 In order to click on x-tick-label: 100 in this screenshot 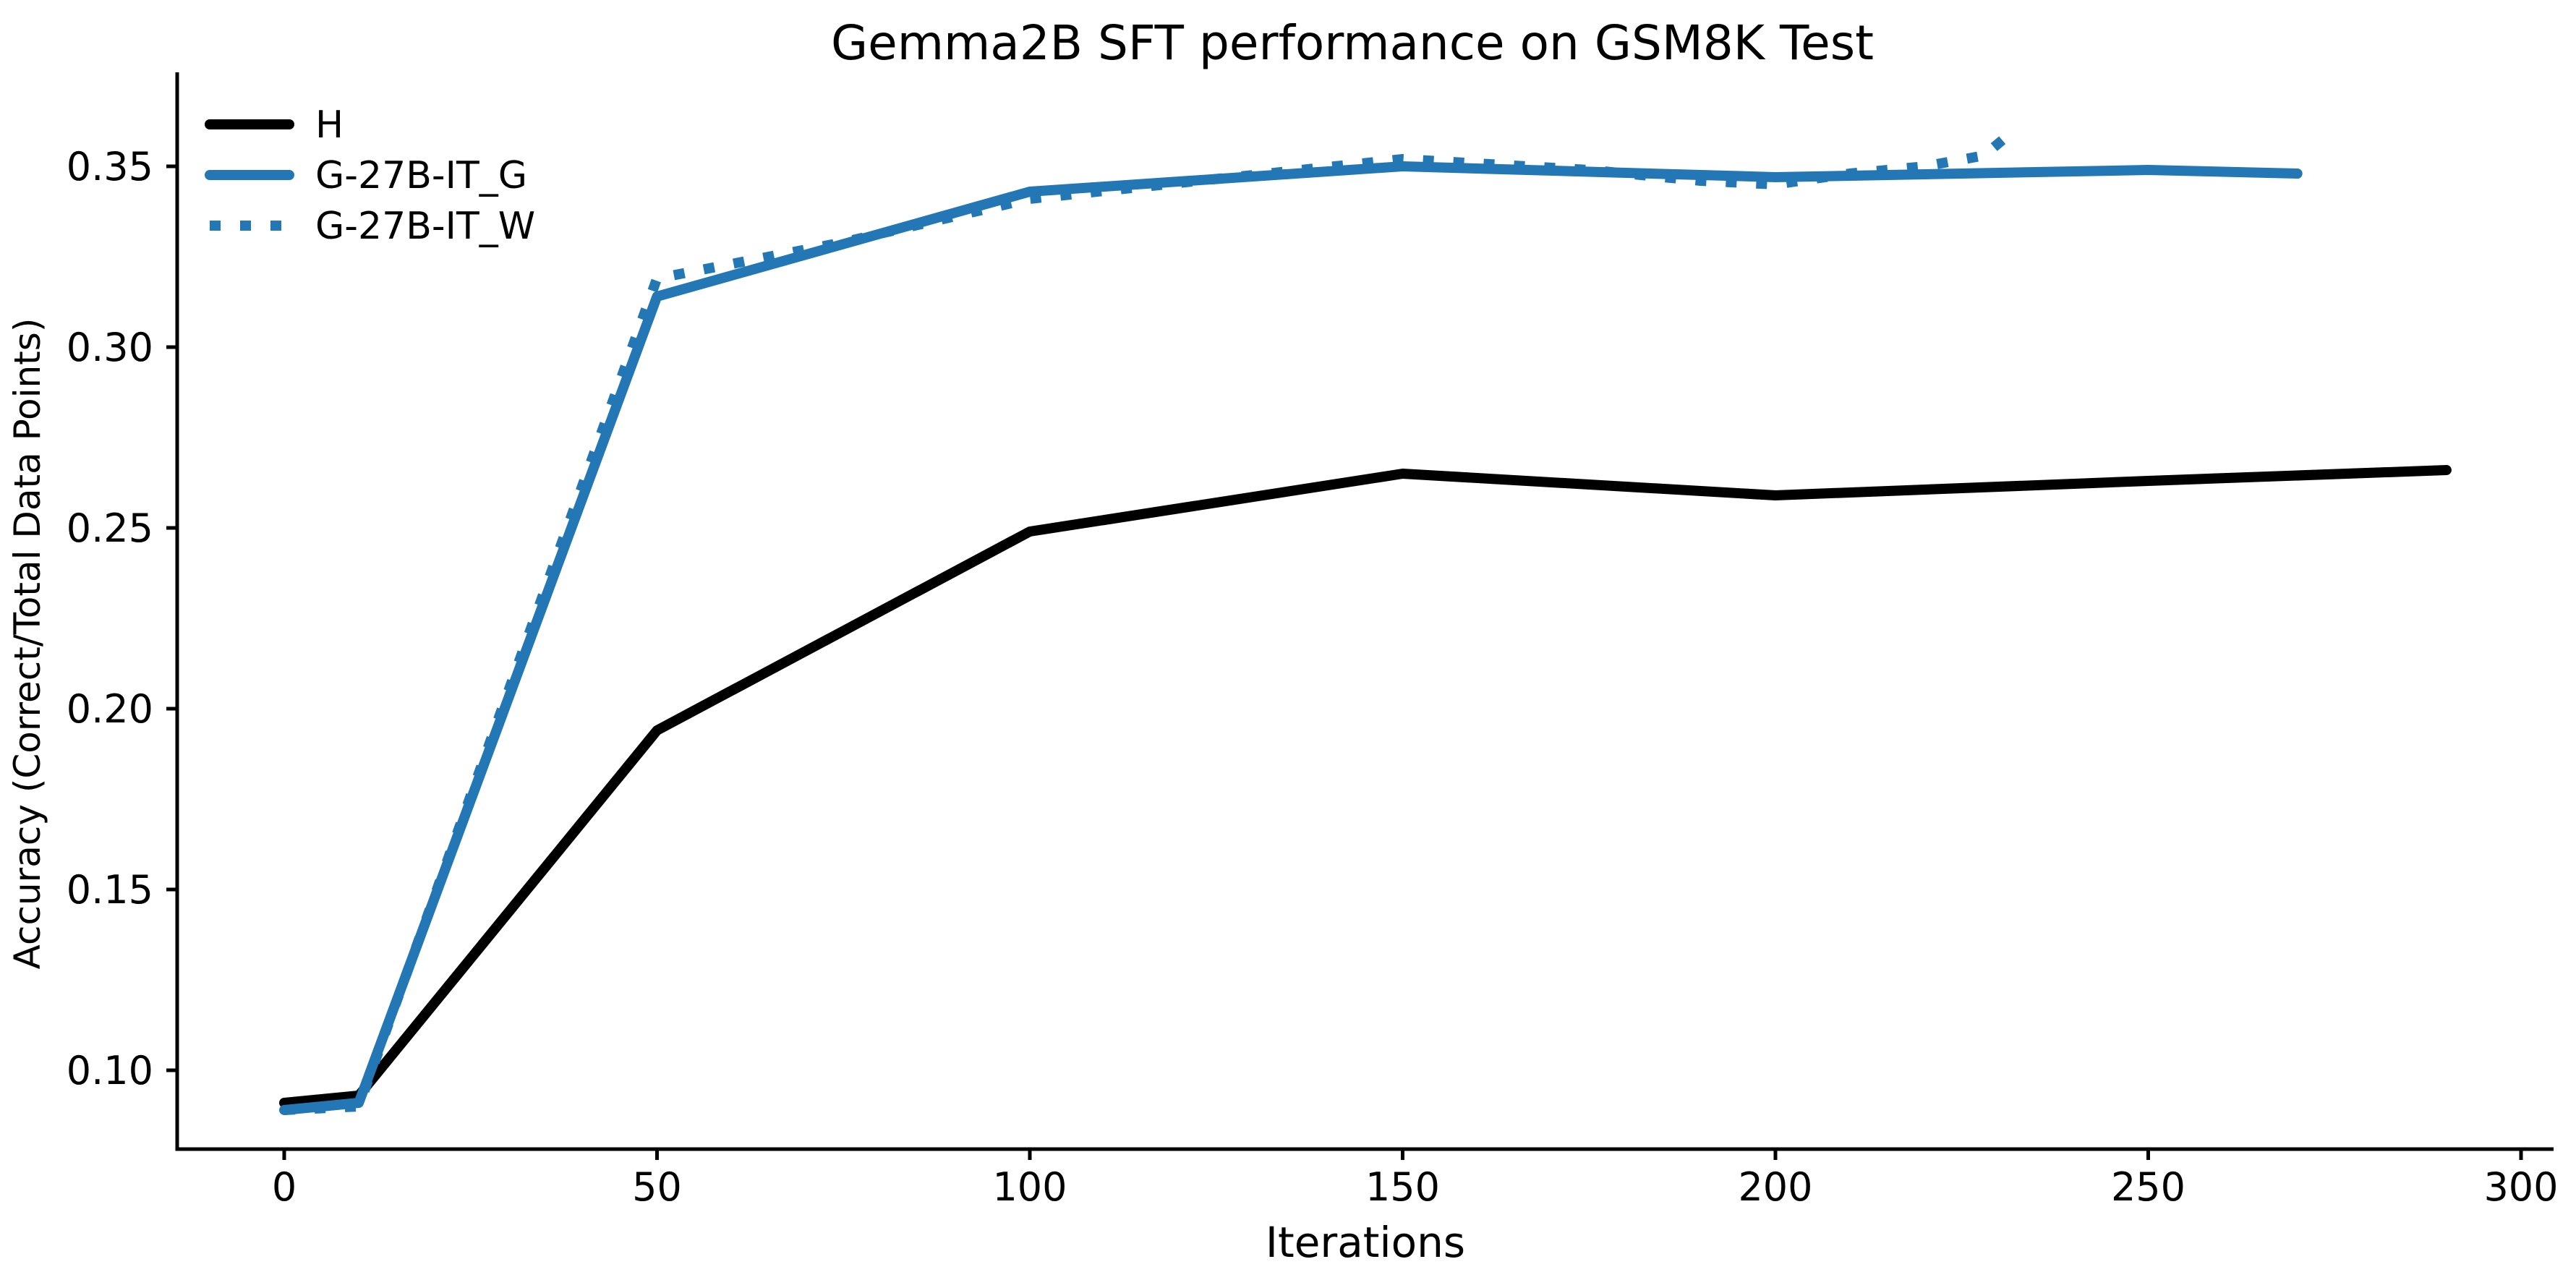, I will do `click(1029, 1187)`.